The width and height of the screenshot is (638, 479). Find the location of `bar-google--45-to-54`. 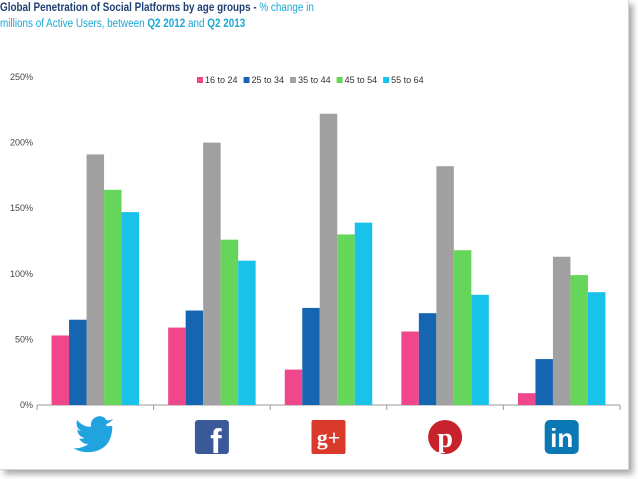

bar-google--45-to-54 is located at coordinates (346, 319).